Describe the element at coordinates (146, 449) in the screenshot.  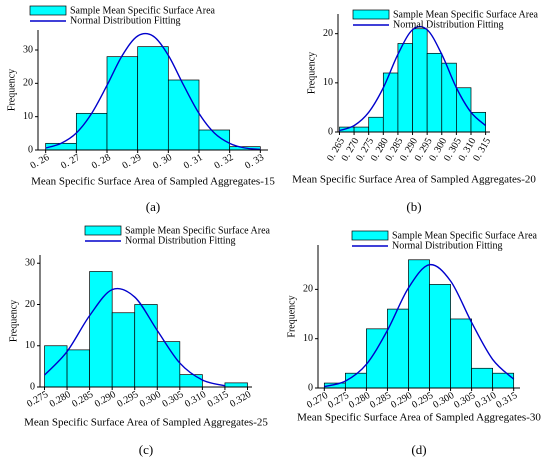
I see `caption: (c)` at that location.